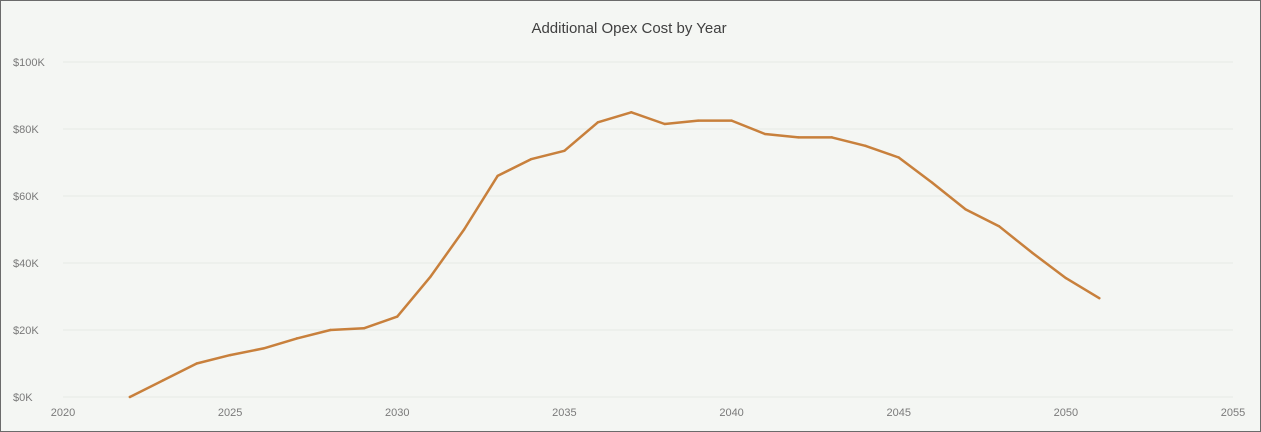  I want to click on y-tick-label: $0K, so click(23, 398).